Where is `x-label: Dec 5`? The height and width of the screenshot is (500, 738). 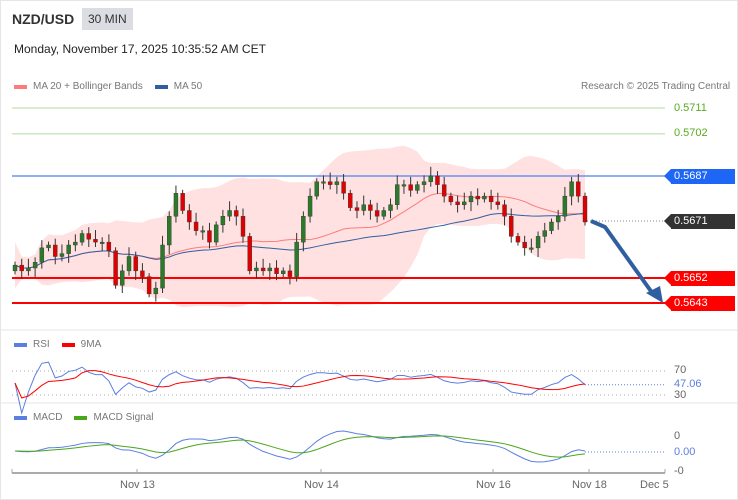
x-label: Dec 5 is located at coordinates (654, 485).